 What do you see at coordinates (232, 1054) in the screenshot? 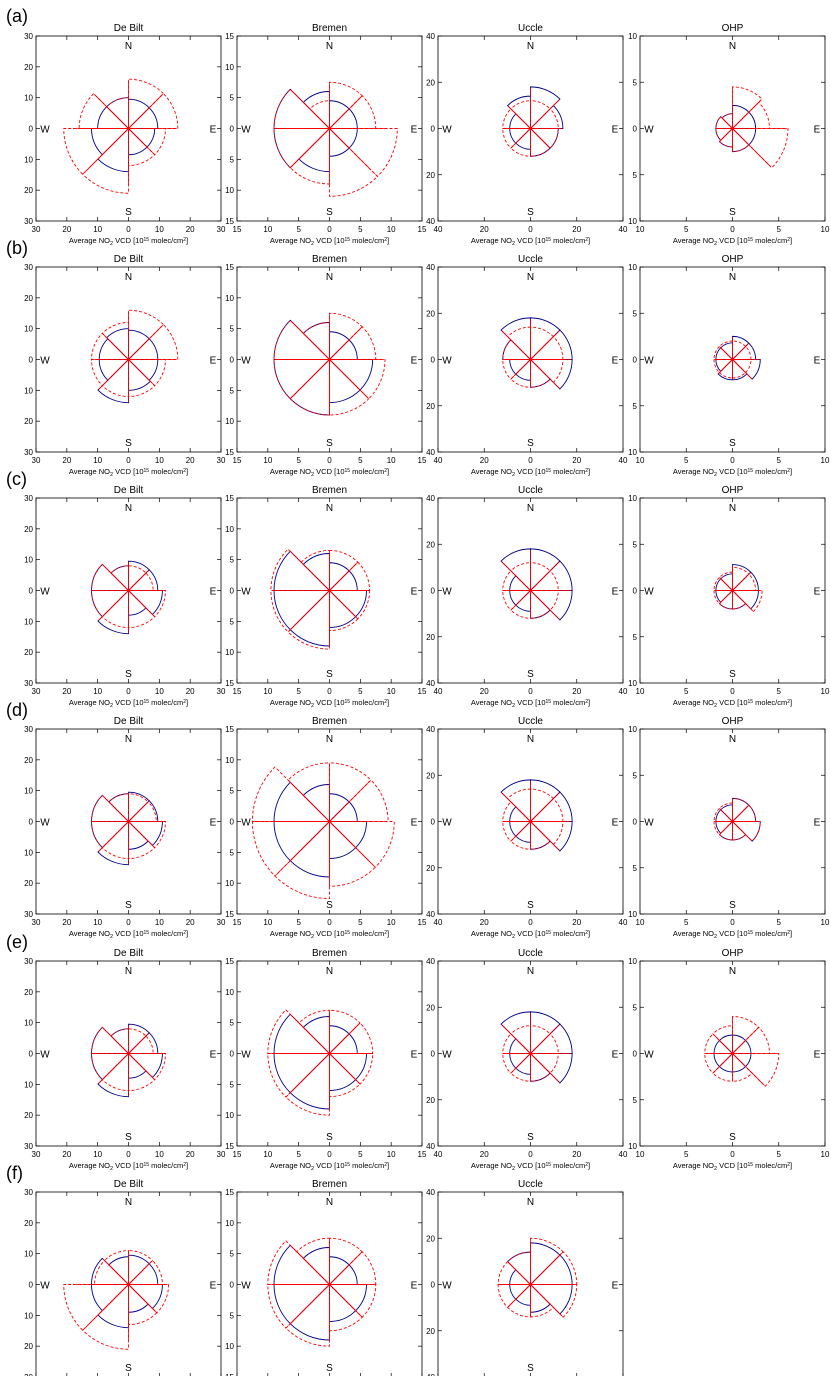
I see `y-tick-label: 0` at bounding box center [232, 1054].